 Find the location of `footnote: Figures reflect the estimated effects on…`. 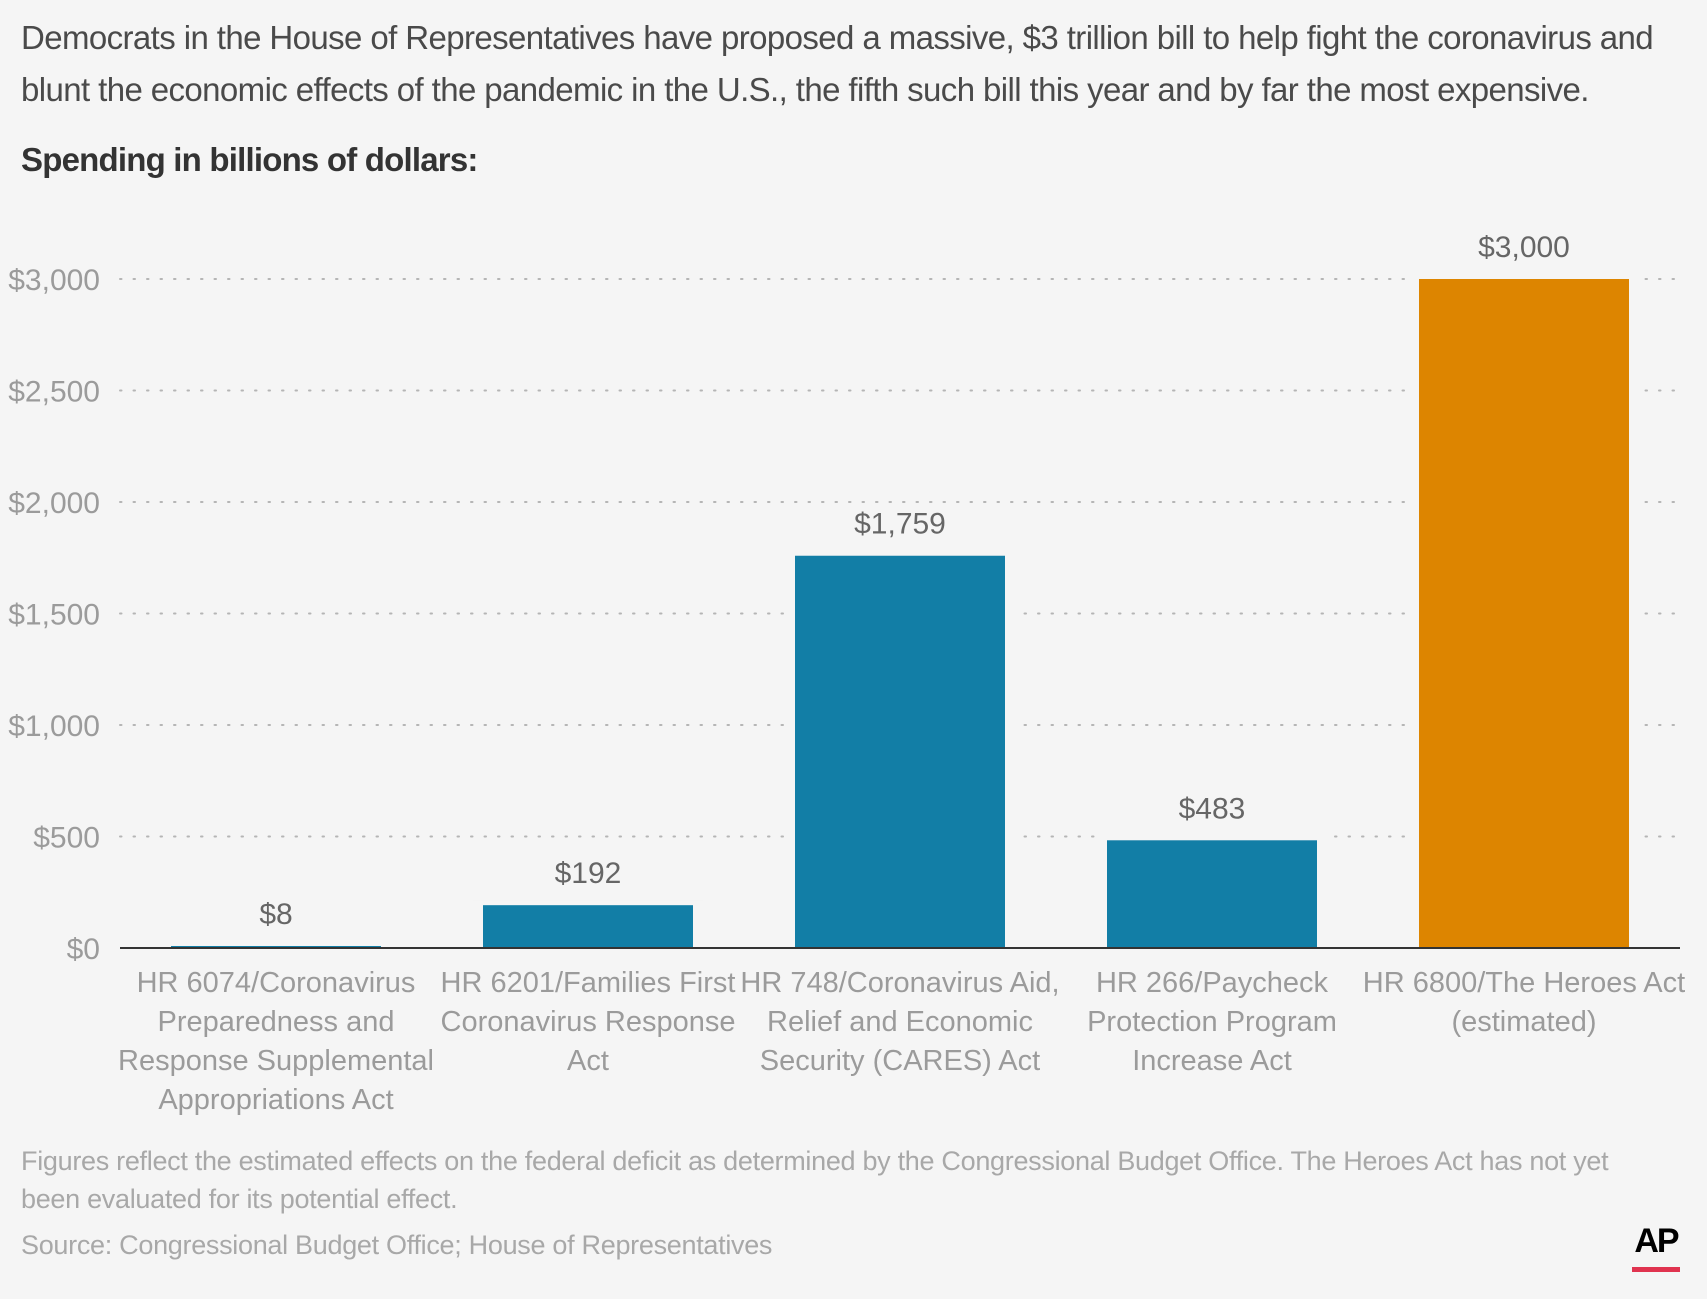

footnote: Figures reflect the estimated effects on… is located at coordinates (815, 1180).